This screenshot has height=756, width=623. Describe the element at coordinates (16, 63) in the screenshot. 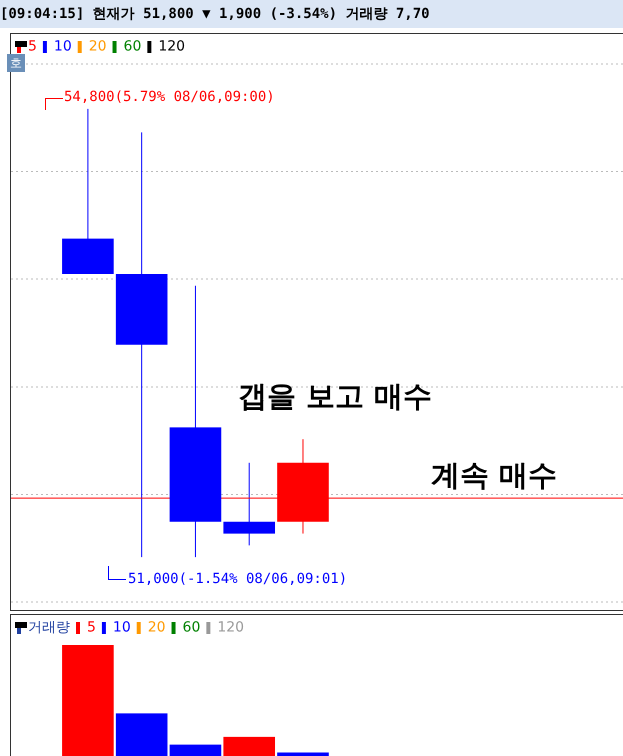

I see `text: 호` at that location.